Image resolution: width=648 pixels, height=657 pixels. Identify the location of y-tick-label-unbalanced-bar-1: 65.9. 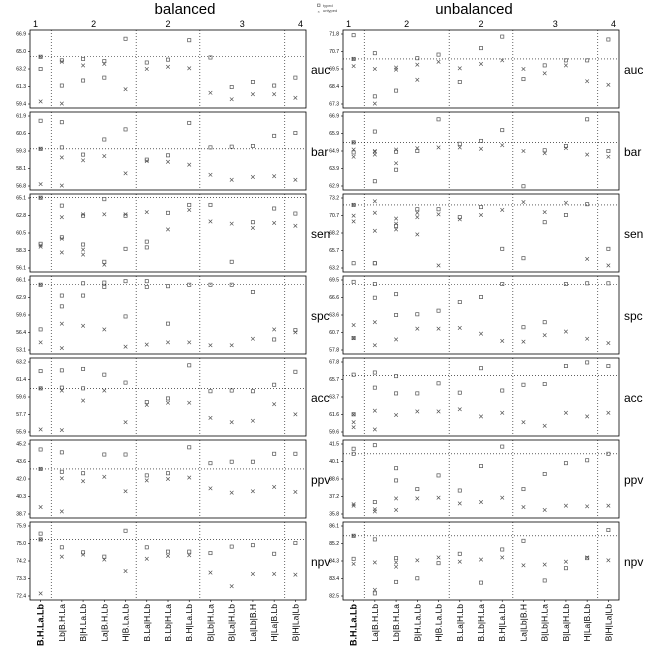
(334, 134).